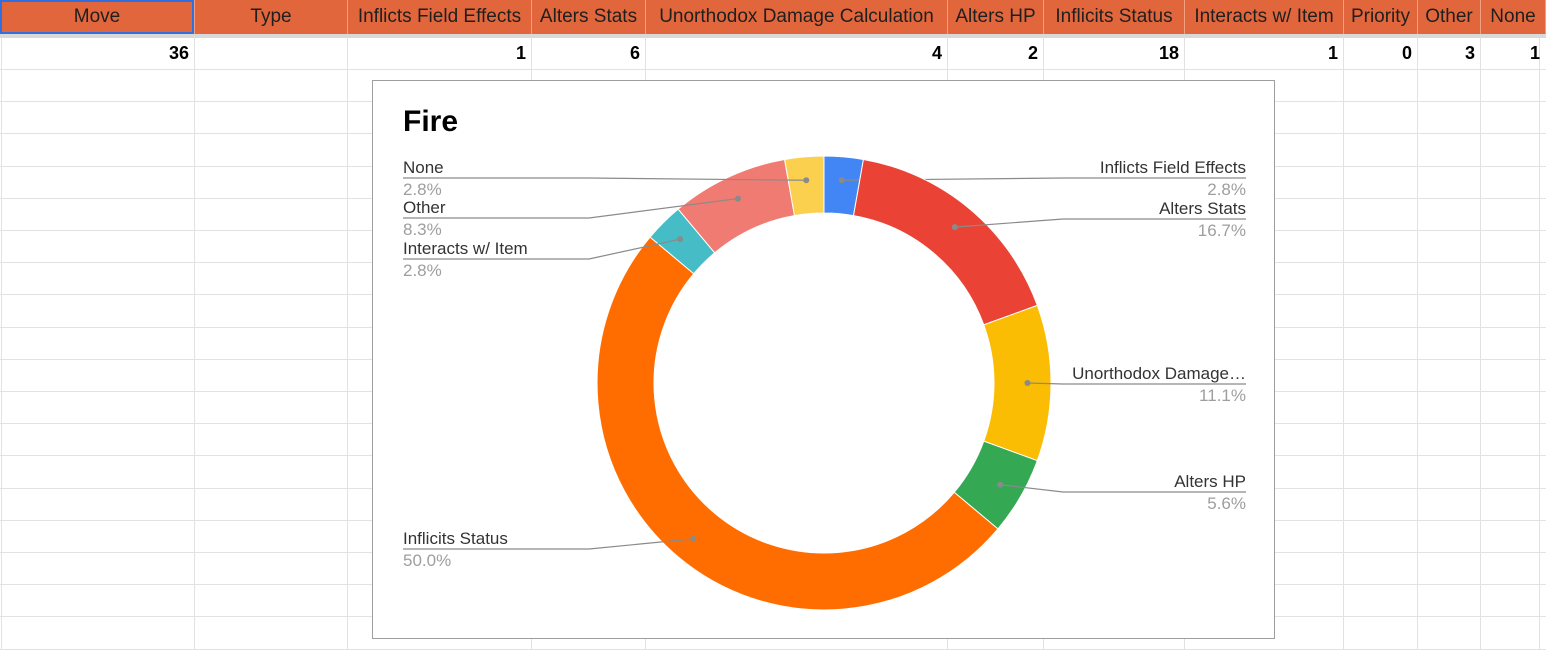 The width and height of the screenshot is (1546, 650). What do you see at coordinates (841, 180) in the screenshot?
I see `leader-dot-inflicts-field-effects` at bounding box center [841, 180].